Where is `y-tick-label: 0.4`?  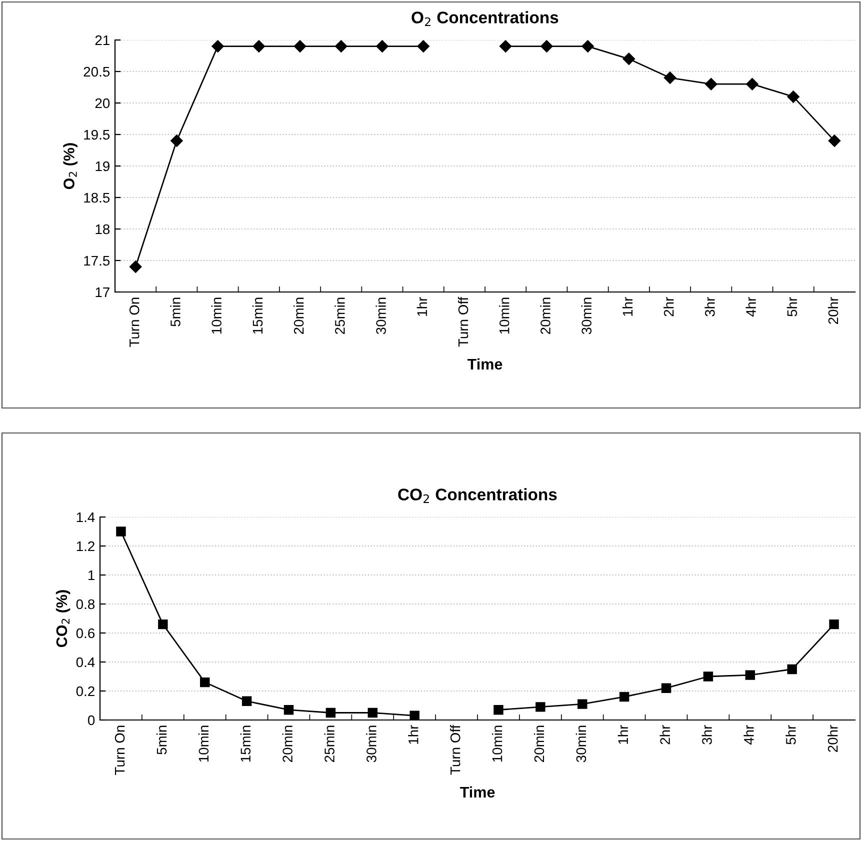
y-tick-label: 0.4 is located at coordinates (85, 662).